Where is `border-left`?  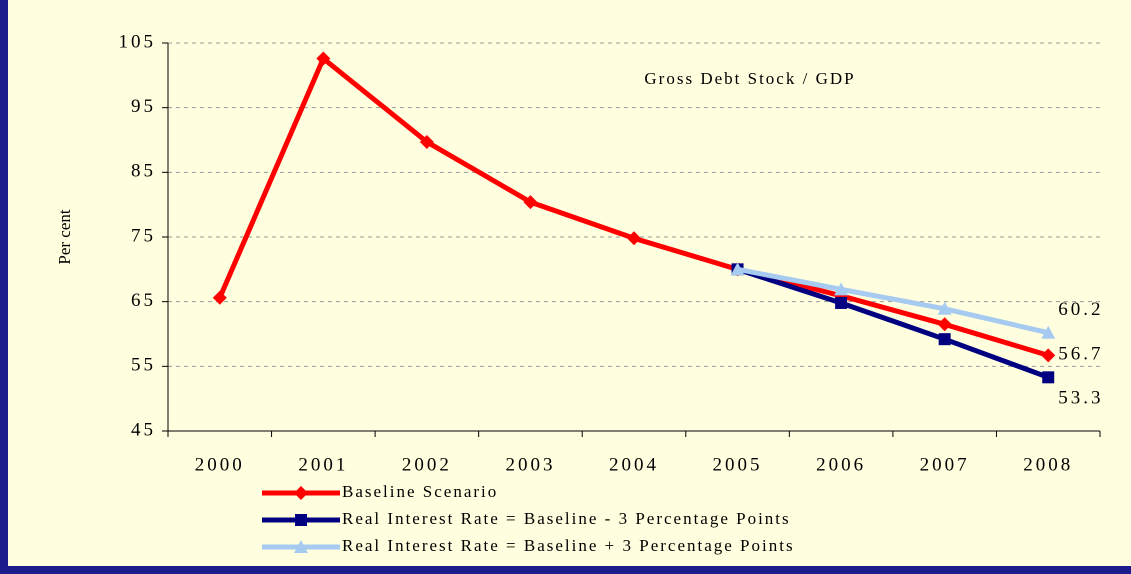 border-left is located at coordinates (4, 287).